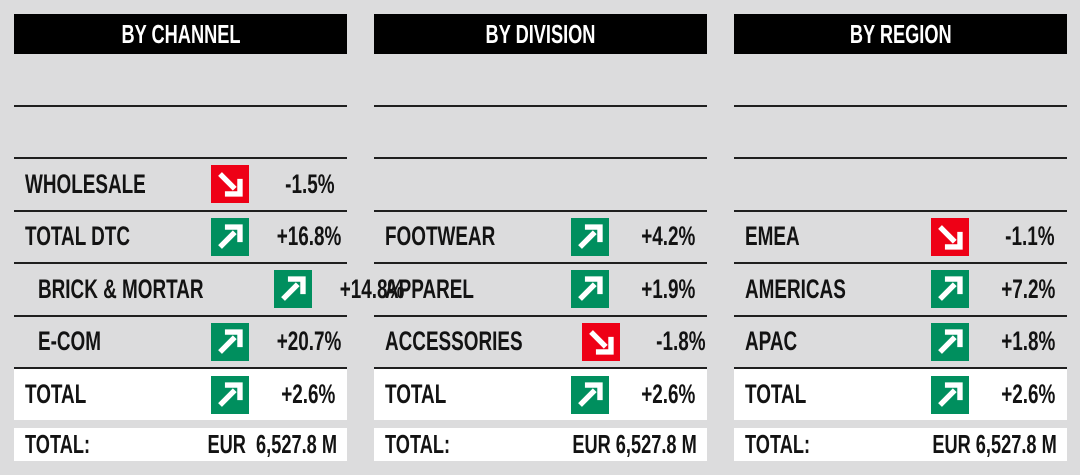  Describe the element at coordinates (121, 288) in the screenshot. I see `metric-label: BRICK & MORTAR` at that location.